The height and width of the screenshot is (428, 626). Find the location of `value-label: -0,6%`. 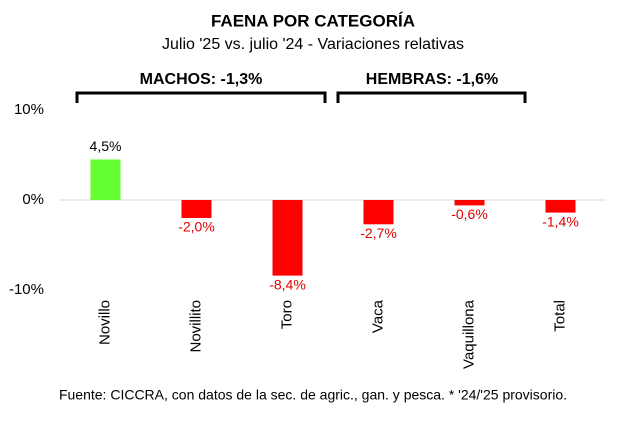

value-label: -0,6% is located at coordinates (469, 214).